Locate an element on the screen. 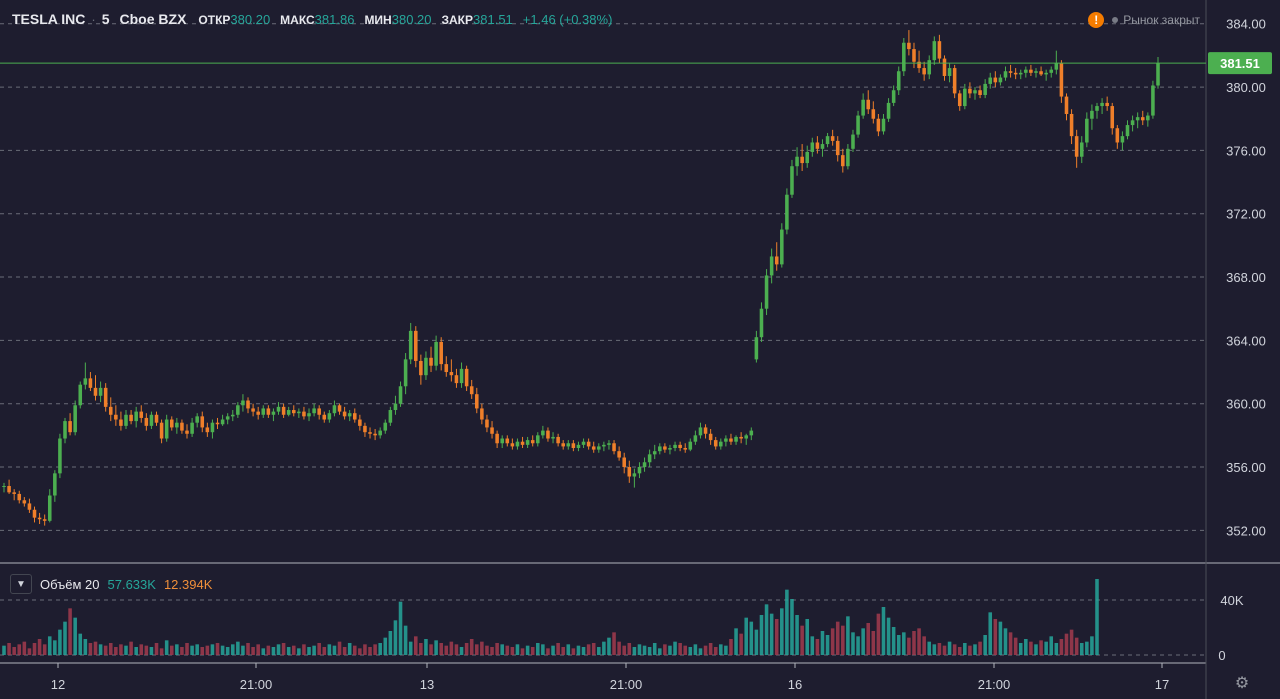 The height and width of the screenshot is (699, 1280). volume-tick-label: 0 is located at coordinates (1221, 655).